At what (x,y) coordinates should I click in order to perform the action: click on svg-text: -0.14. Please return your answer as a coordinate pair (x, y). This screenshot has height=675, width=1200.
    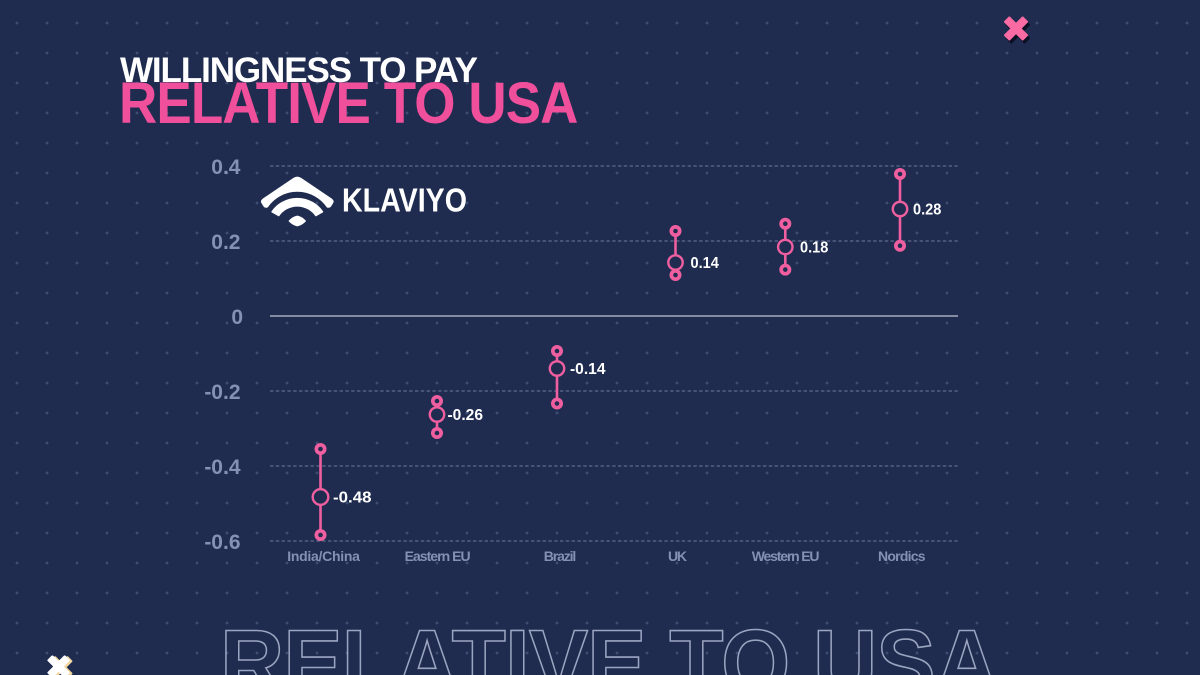
    Looking at the image, I should click on (588, 369).